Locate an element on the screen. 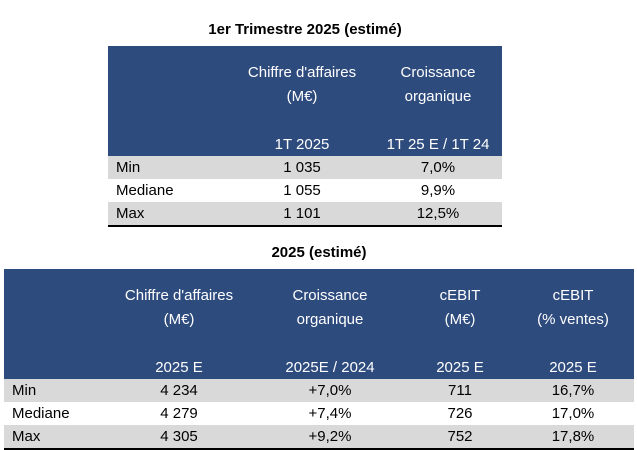 This screenshot has height=450, width=637. table2-header-cebit: cEBIT (M€) is located at coordinates (460, 312).